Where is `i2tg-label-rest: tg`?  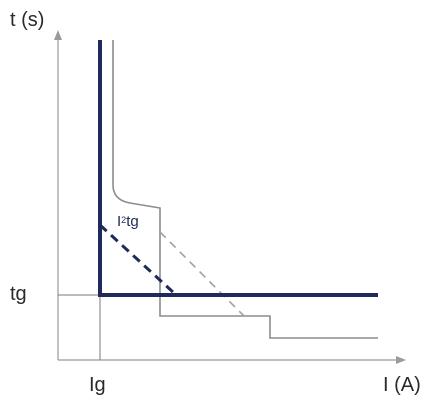
i2tg-label-rest: tg is located at coordinates (132, 221).